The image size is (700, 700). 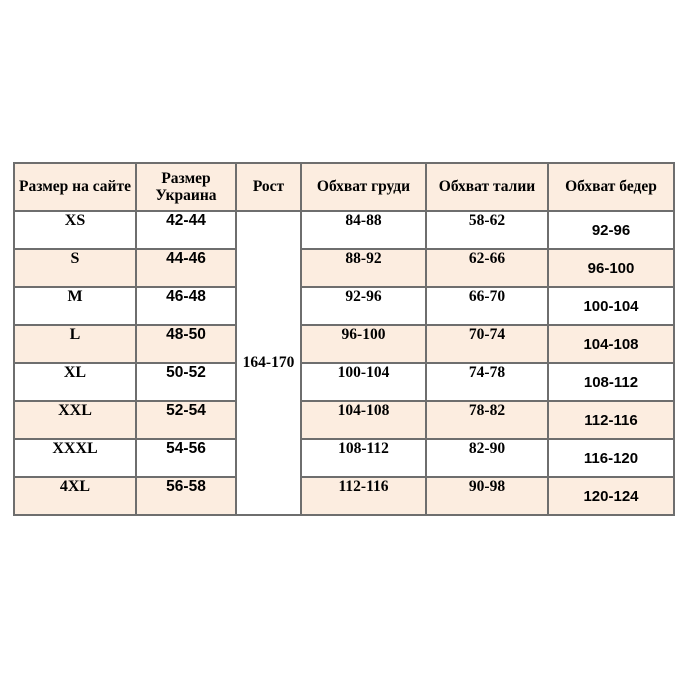 I want to click on cell-size-ua: 44-46, so click(x=186, y=268).